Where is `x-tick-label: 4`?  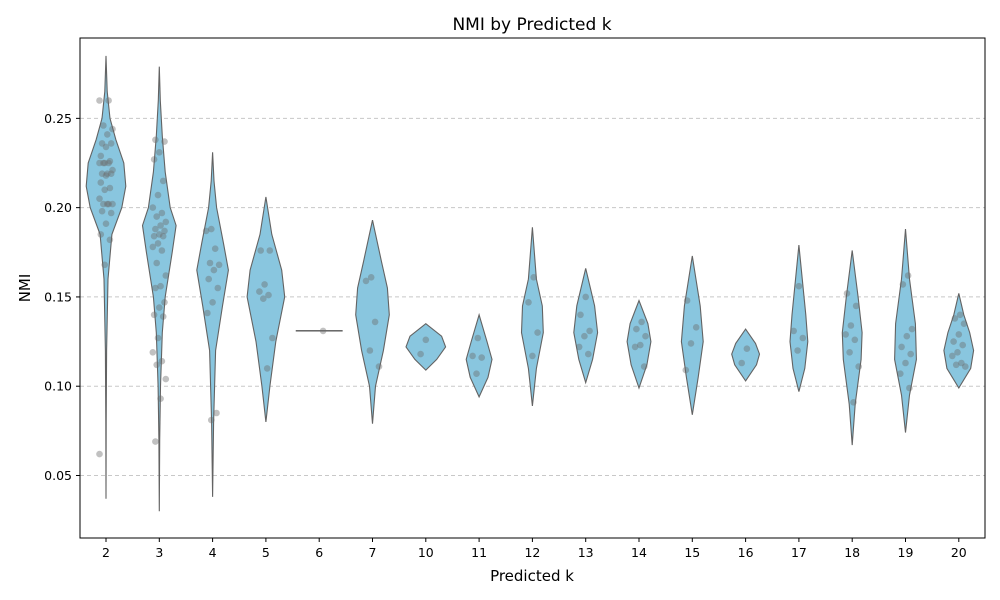 x-tick-label: 4 is located at coordinates (213, 552).